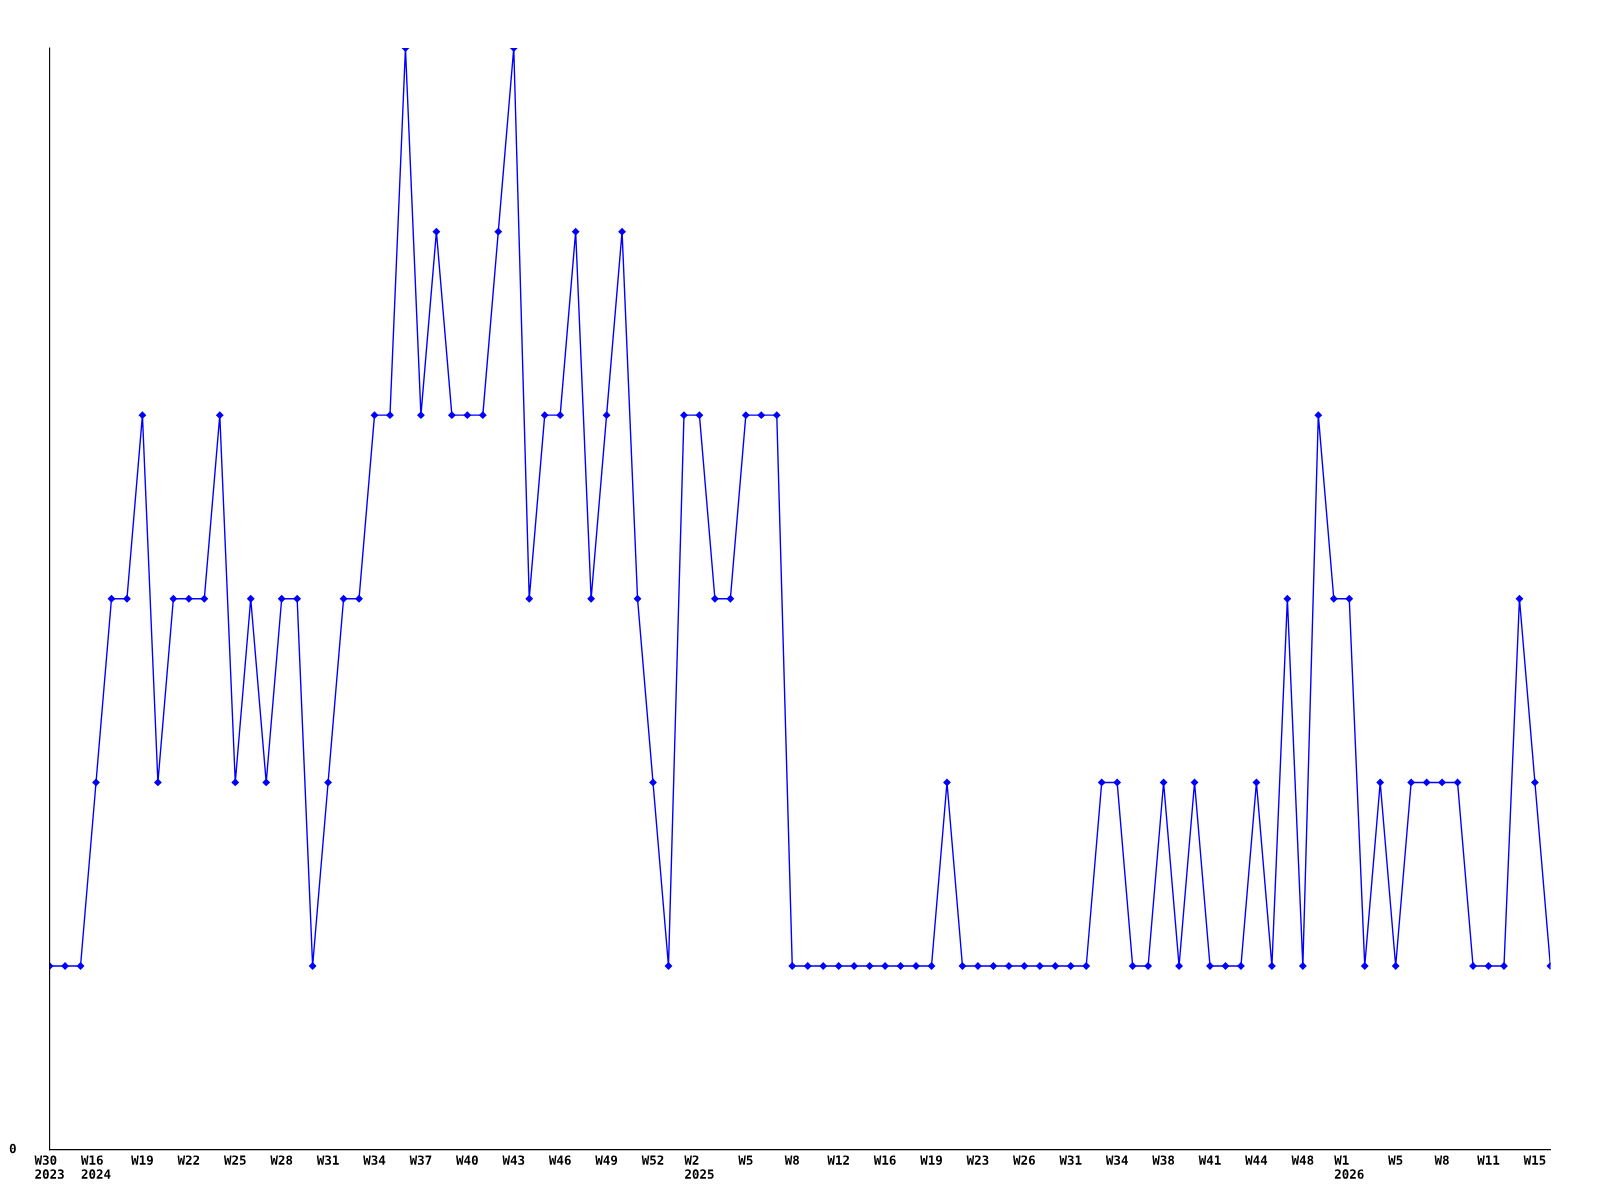 The width and height of the screenshot is (1600, 1200). Describe the element at coordinates (838, 1160) in the screenshot. I see `x-tick-label: W12` at that location.